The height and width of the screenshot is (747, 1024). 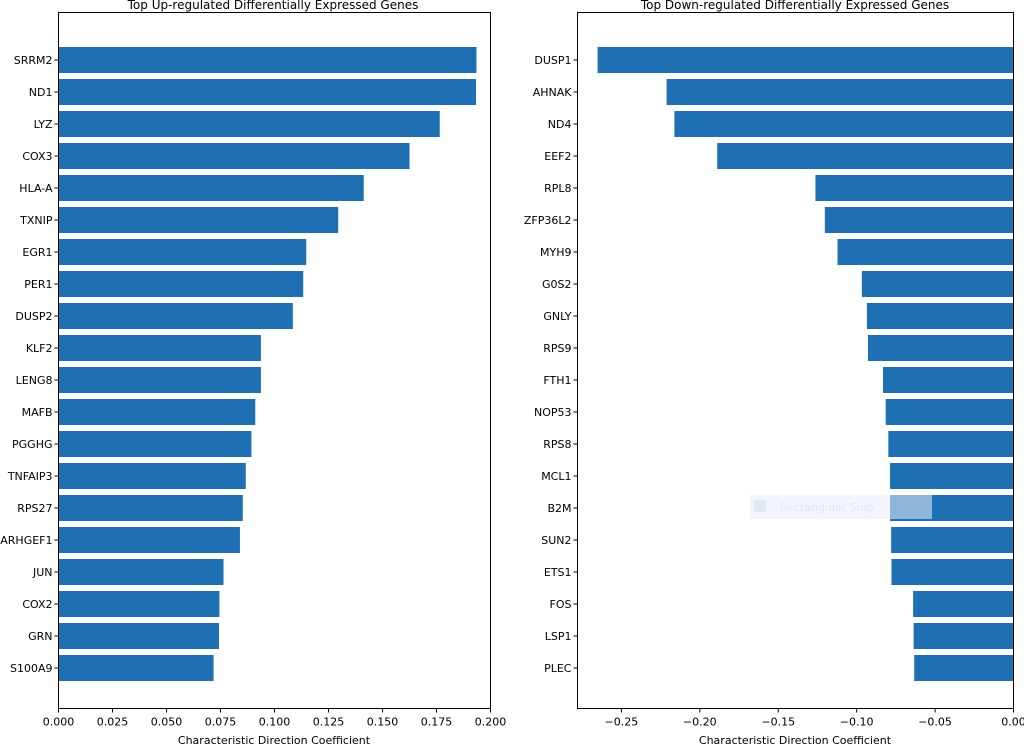 I want to click on bar-up-cox3, so click(x=234, y=156).